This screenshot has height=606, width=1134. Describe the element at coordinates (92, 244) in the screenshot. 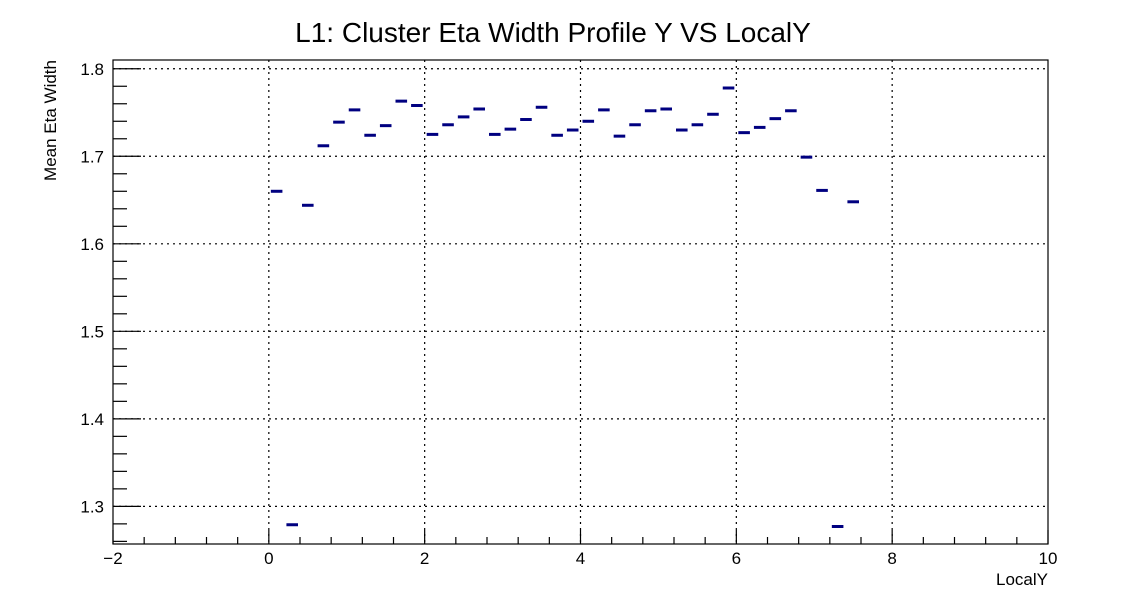

I see `y-tick-label: 1.6` at that location.